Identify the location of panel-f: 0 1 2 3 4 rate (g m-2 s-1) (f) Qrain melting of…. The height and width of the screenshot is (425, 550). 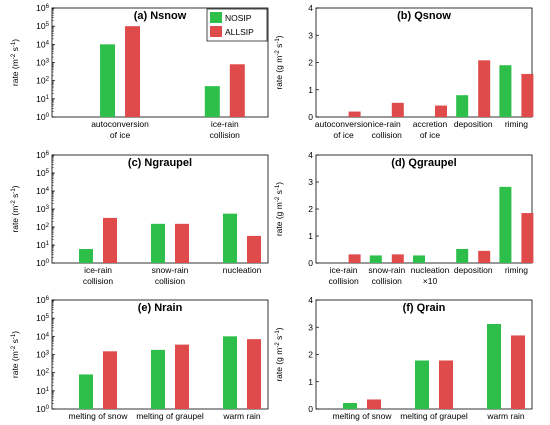
(403, 358).